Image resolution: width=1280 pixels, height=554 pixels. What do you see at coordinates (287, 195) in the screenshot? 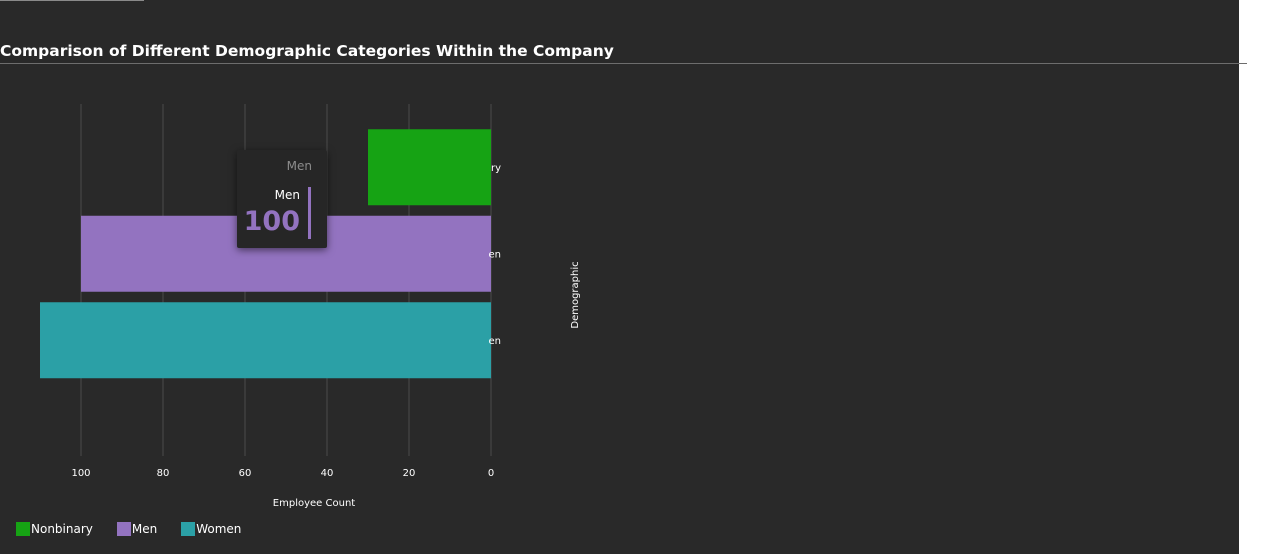
I see `tooltip-series-label: Men` at bounding box center [287, 195].